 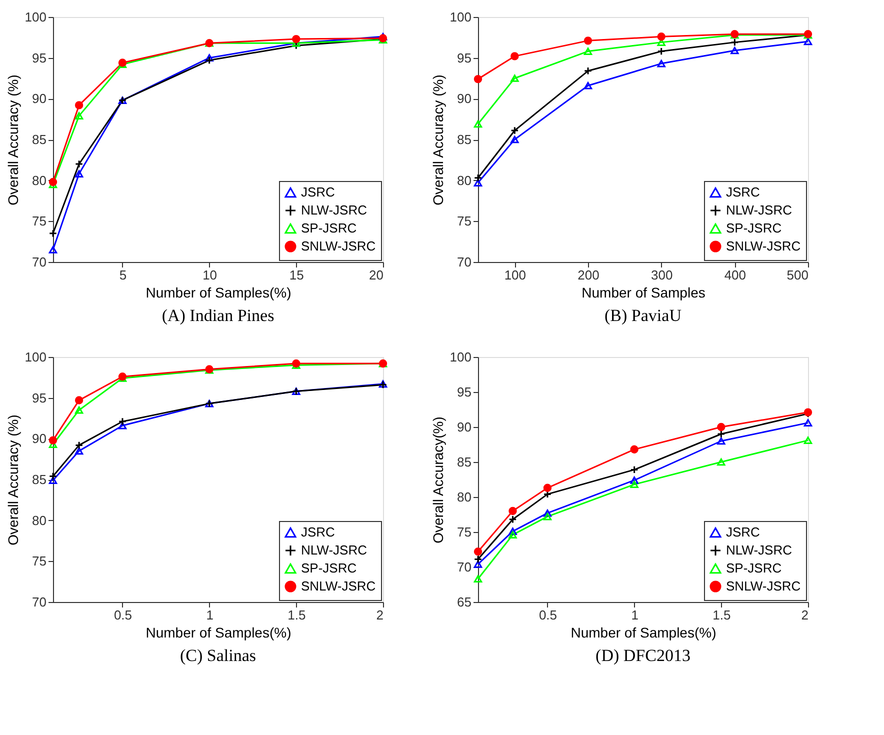 I want to click on x-tick-label: 200, so click(x=589, y=275).